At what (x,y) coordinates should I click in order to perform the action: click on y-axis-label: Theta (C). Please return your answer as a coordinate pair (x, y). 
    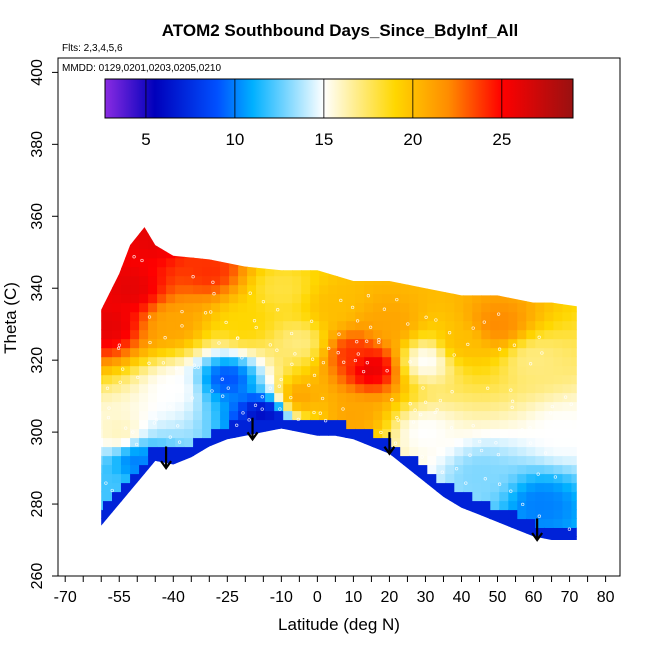
    Looking at the image, I should click on (10, 318).